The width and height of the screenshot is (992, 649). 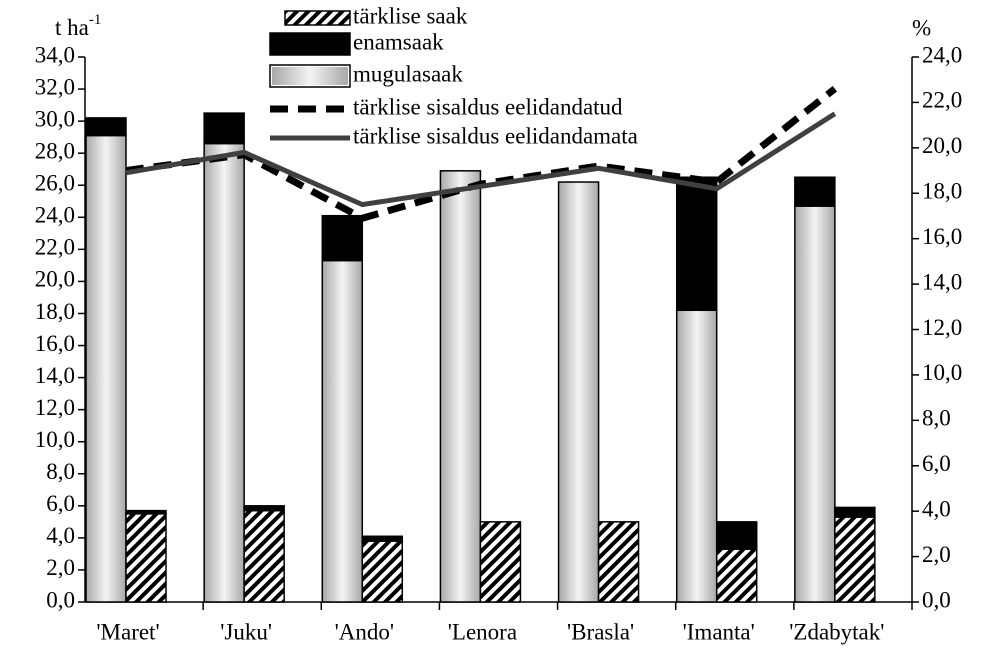 What do you see at coordinates (836, 631) in the screenshot?
I see `x-tick-label: 'Zdabytak'` at bounding box center [836, 631].